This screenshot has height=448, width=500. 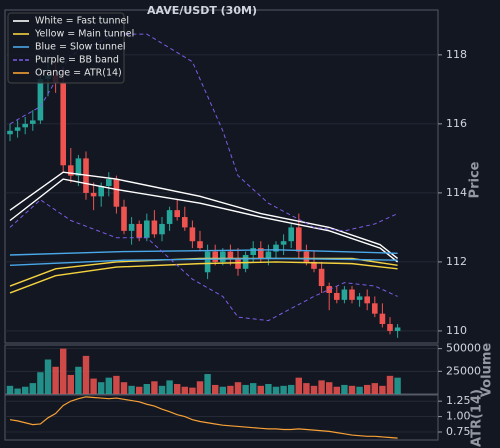 I want to click on legend-label: Yellow = Main tunnel, so click(x=84, y=34).